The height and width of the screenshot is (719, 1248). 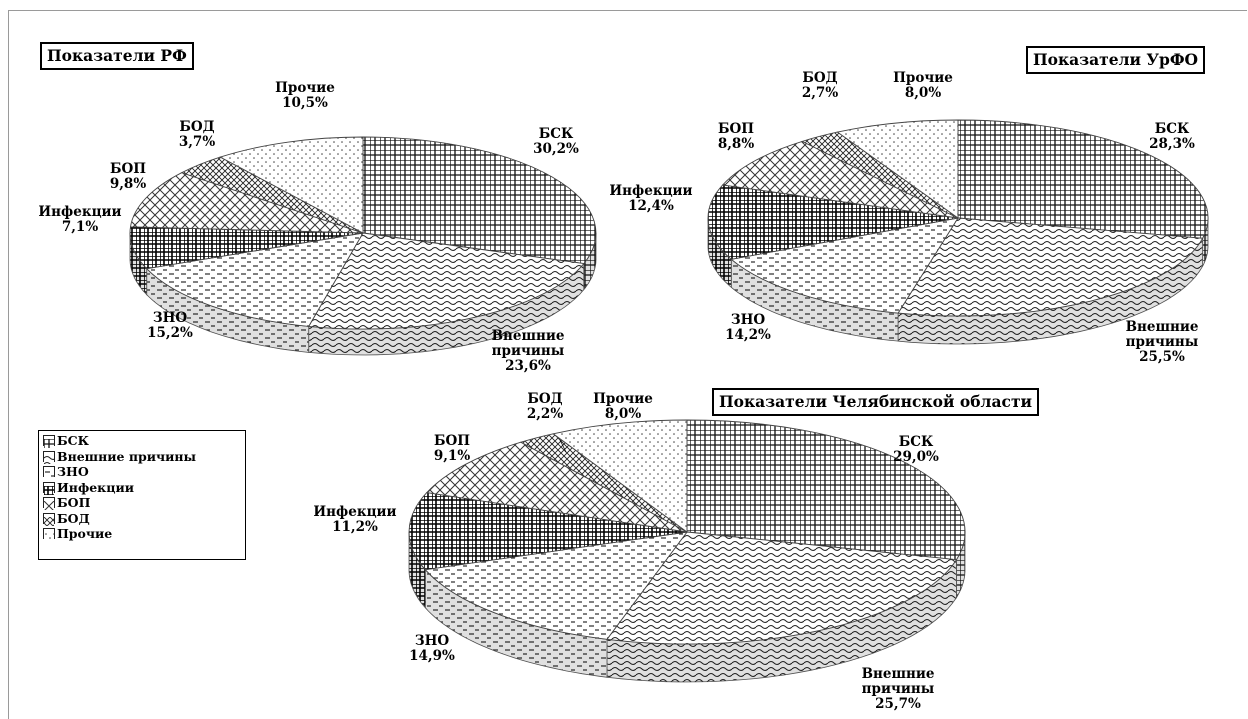 I want to click on legend-swatch-external, so click(x=49, y=457).